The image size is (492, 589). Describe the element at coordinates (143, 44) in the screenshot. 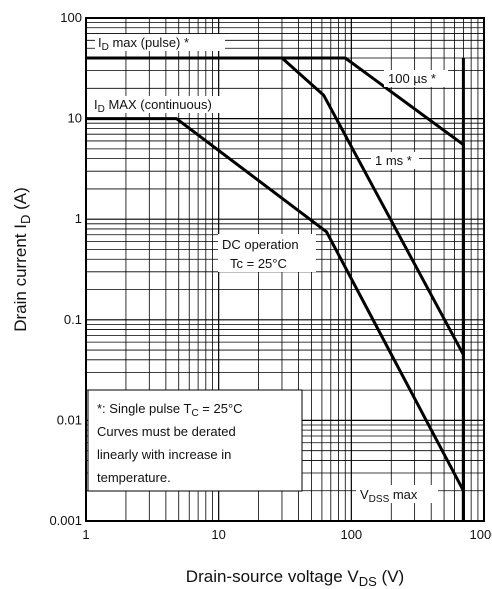

I see `label-id-max-pulse: ID max (pulse) *` at that location.